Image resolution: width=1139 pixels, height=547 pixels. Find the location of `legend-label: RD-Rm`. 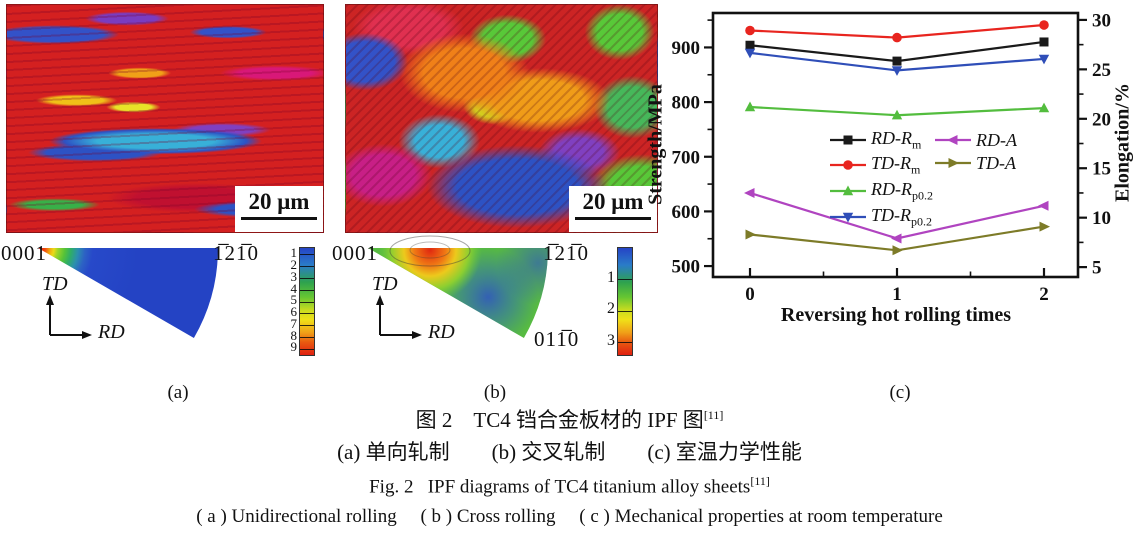

legend-label: RD-Rm is located at coordinates (896, 139).